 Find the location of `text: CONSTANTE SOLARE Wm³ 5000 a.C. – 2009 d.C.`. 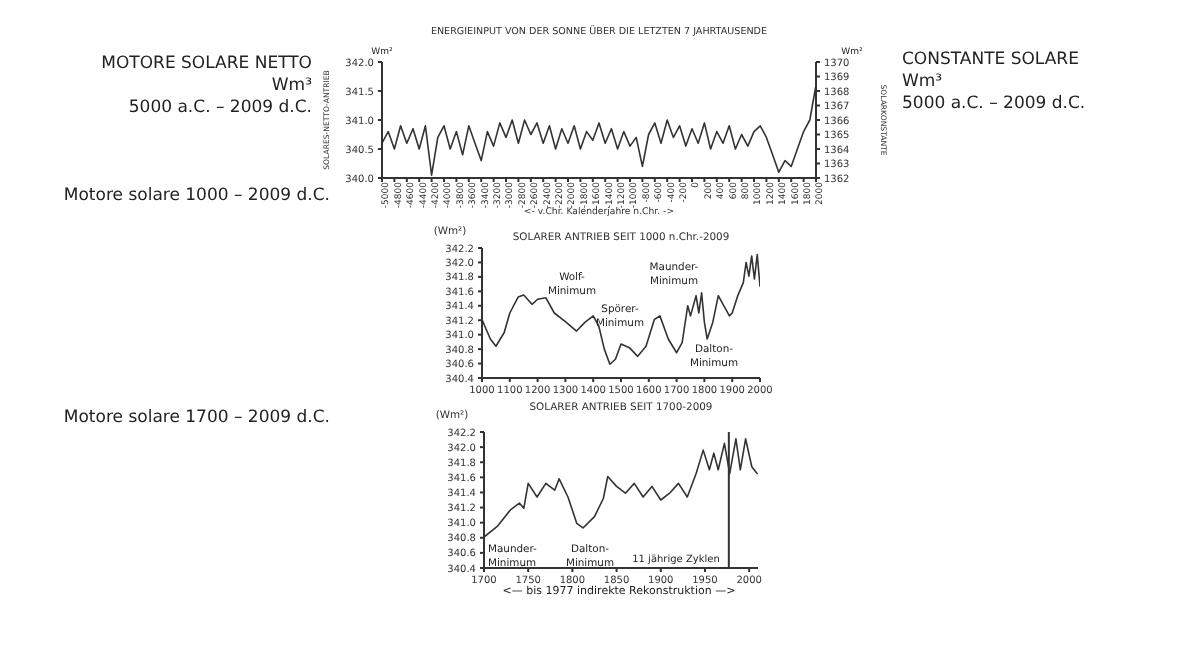

text: CONSTANTE SOLARE Wm³ 5000 a.C. – 2009 d.C. is located at coordinates (994, 82).